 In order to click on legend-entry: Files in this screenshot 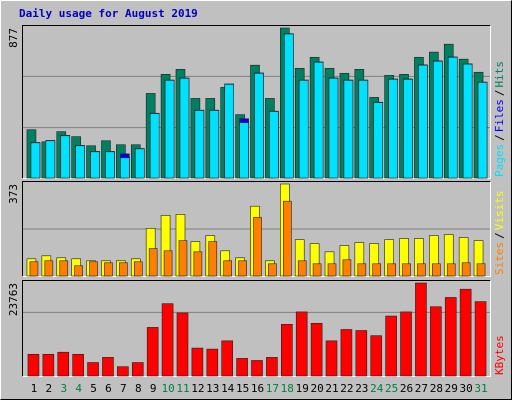, I will do `click(499, 115)`.